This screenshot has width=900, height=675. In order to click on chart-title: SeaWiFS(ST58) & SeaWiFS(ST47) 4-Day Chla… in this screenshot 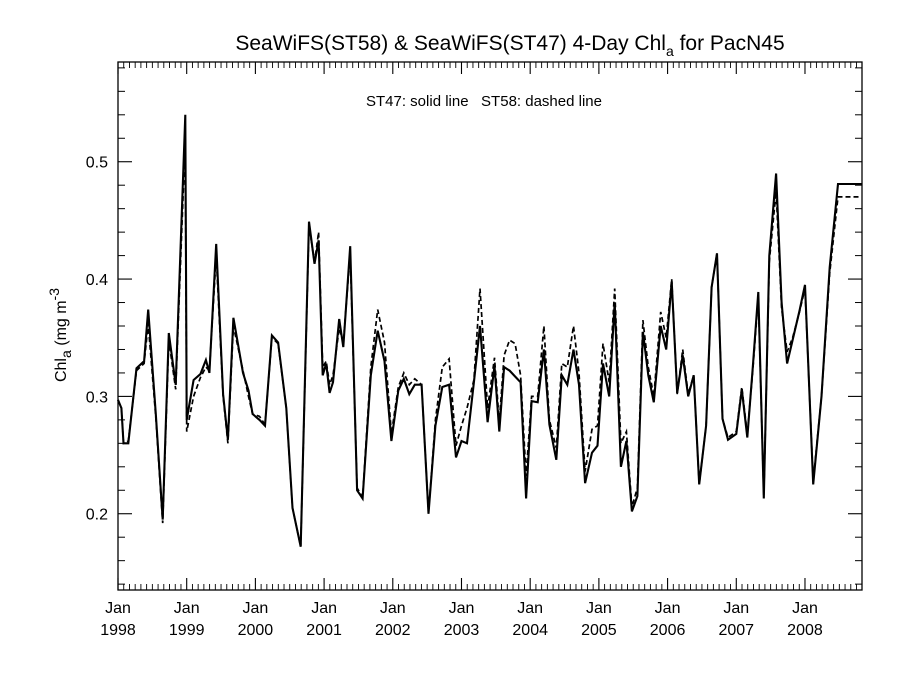, I will do `click(509, 45)`.